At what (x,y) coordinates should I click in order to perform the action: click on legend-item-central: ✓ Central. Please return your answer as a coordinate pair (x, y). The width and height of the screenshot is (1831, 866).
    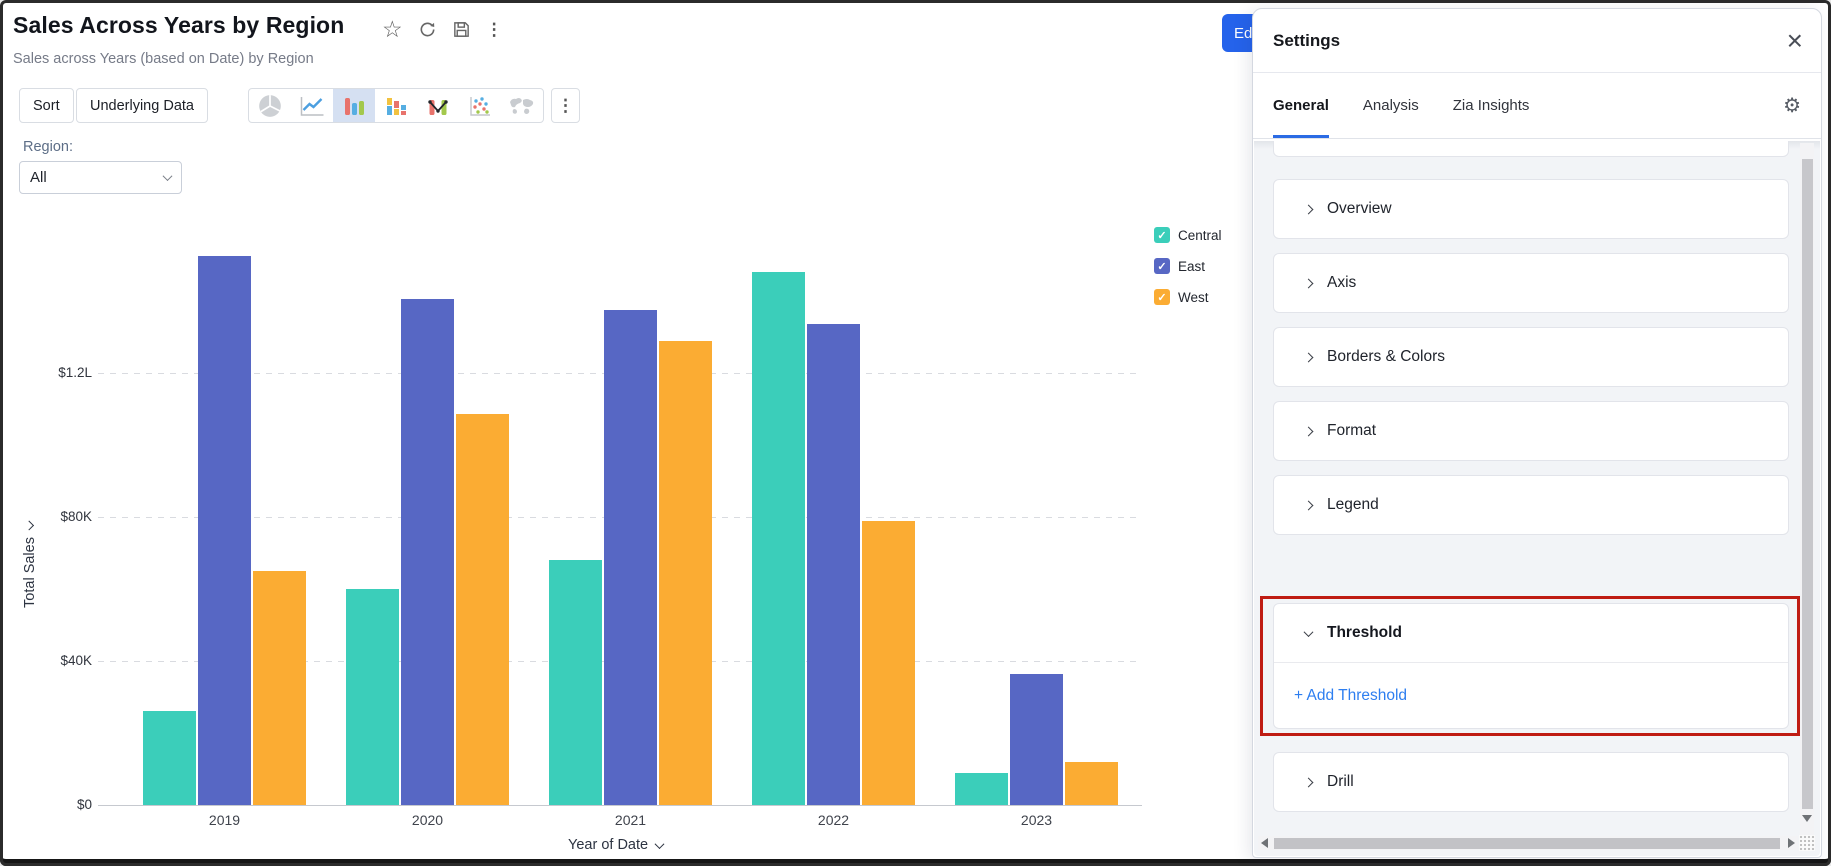
    Looking at the image, I should click on (1188, 235).